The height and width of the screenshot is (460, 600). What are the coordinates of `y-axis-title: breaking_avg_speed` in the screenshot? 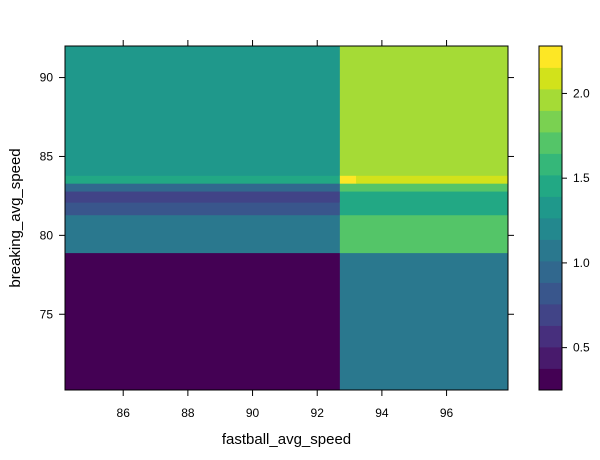 It's located at (15, 217).